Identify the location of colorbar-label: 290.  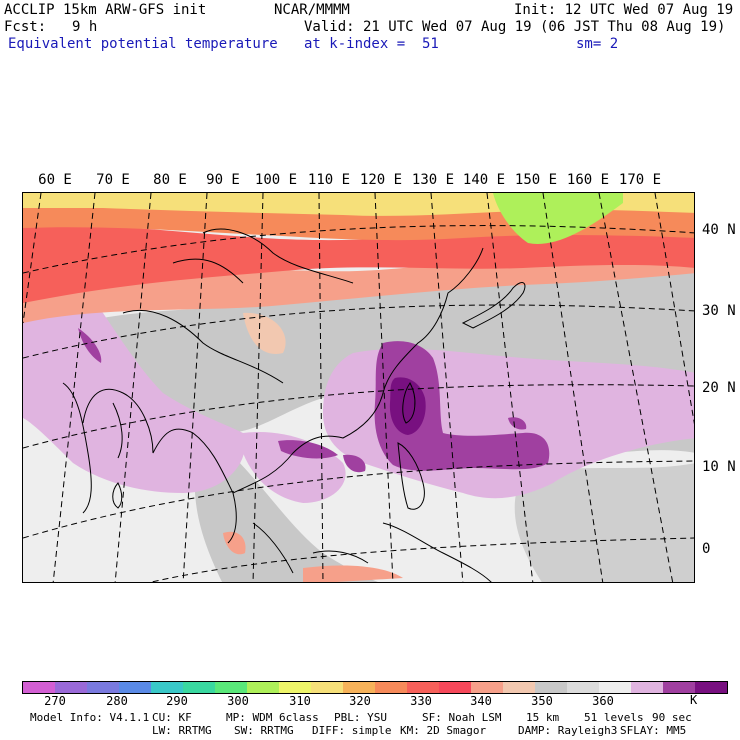
(177, 701).